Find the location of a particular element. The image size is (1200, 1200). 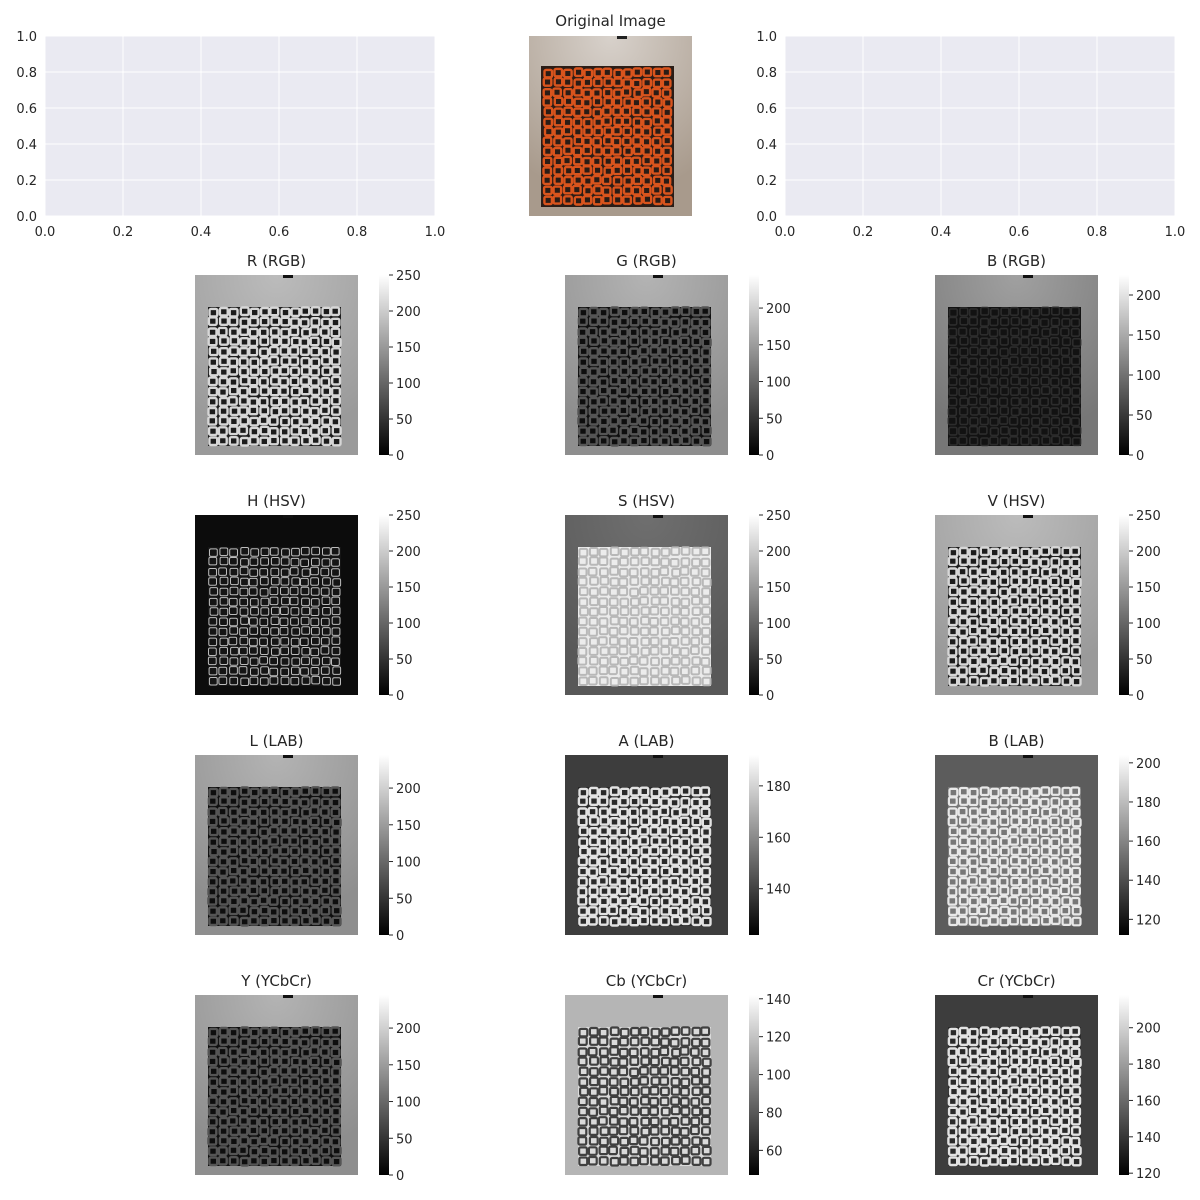

lamp is located at coordinates (288, 996).